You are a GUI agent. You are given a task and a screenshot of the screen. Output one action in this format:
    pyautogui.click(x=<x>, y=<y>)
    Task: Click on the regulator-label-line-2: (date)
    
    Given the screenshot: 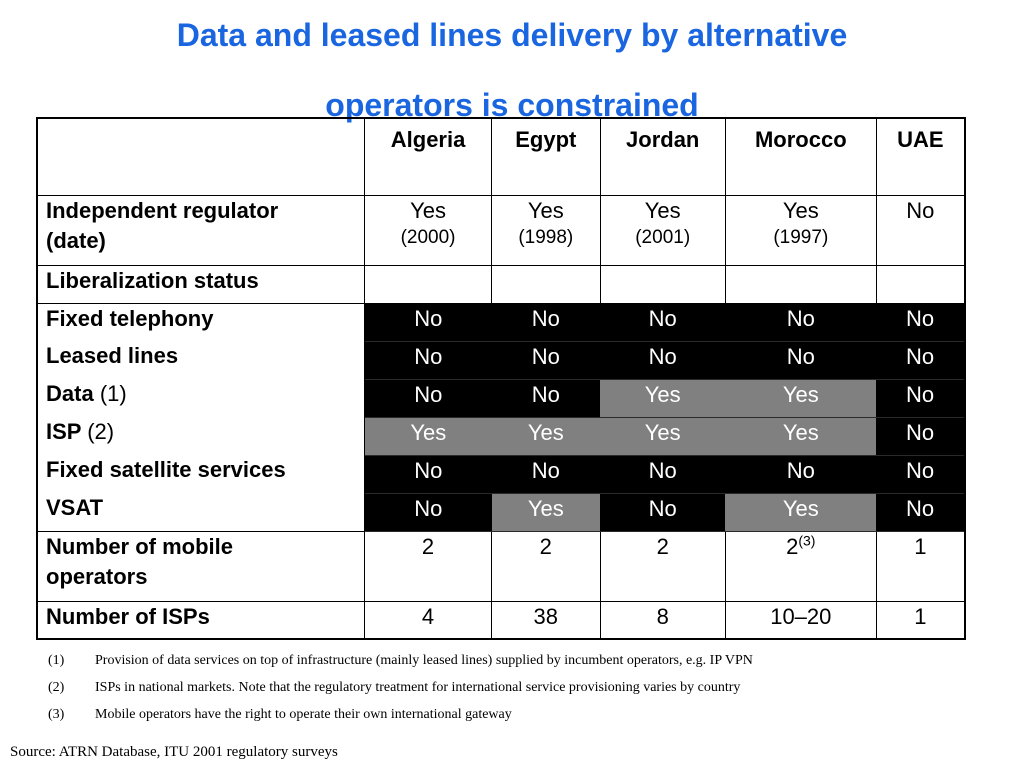 What is the action you would take?
    pyautogui.click(x=76, y=240)
    